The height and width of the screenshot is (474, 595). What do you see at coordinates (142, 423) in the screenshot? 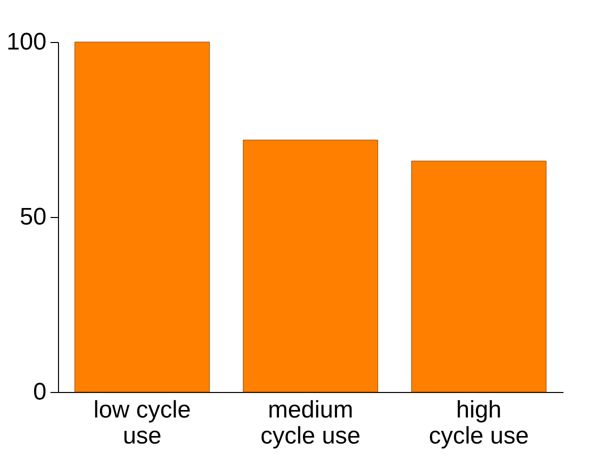
I see `x-tick-label: low cycle use` at bounding box center [142, 423].